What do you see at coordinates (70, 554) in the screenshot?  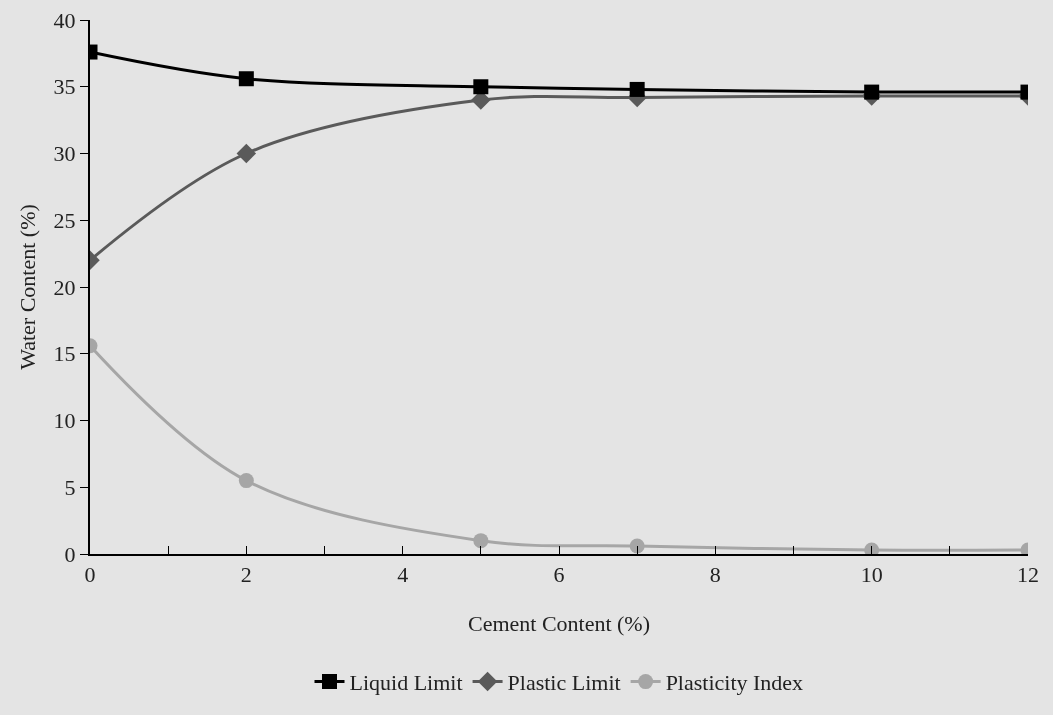 I see `y-tick-label: 0` at bounding box center [70, 554].